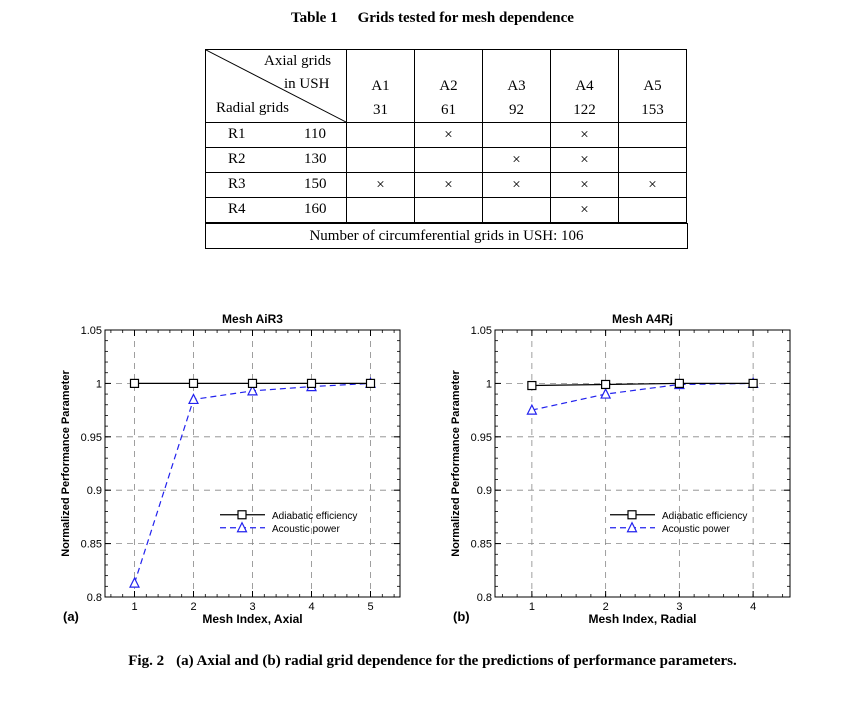 The image size is (865, 705). Describe the element at coordinates (315, 134) in the screenshot. I see `row-value: 110` at that location.